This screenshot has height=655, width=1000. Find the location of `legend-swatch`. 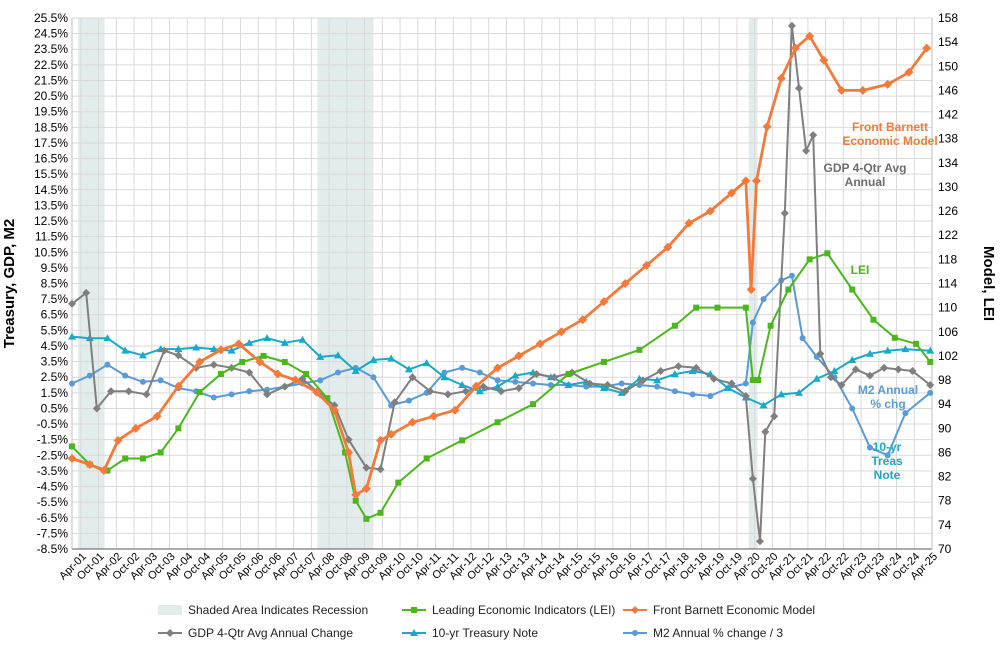

legend-swatch is located at coordinates (170, 610).